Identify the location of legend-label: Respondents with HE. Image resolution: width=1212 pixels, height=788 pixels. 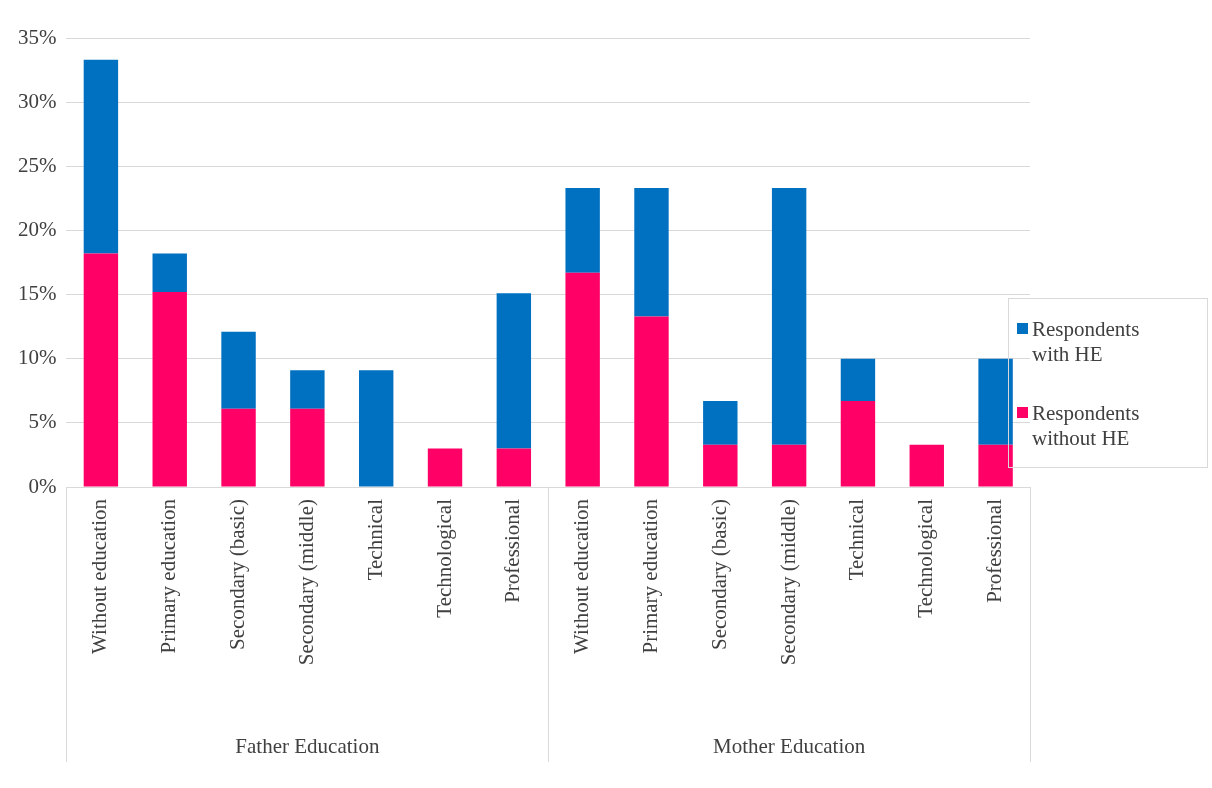
(1086, 342).